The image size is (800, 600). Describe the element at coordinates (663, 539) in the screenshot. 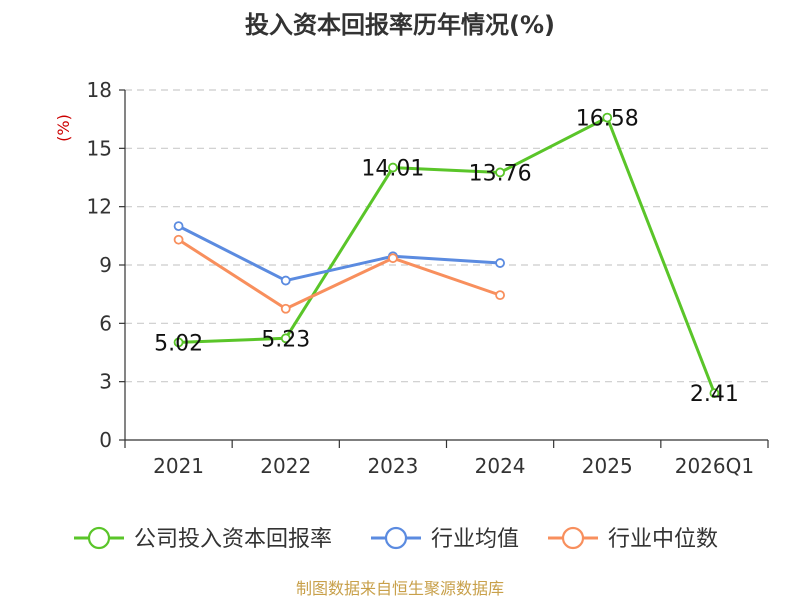

I see `legend-label: 行业中位数` at that location.